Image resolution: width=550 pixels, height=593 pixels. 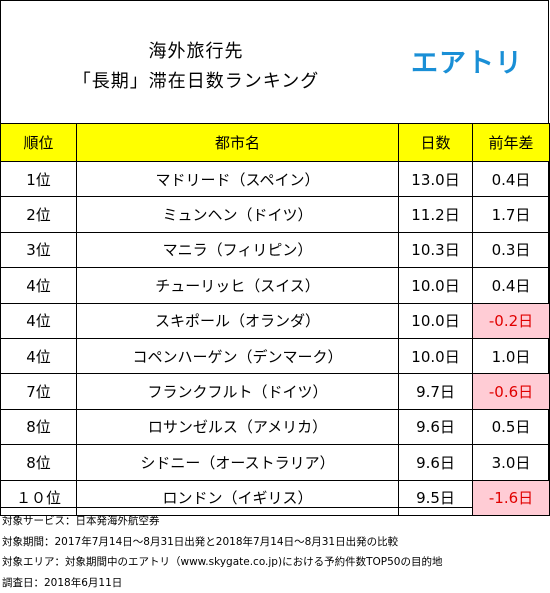 What do you see at coordinates (38, 142) in the screenshot?
I see `column-header-rank: 順位` at bounding box center [38, 142].